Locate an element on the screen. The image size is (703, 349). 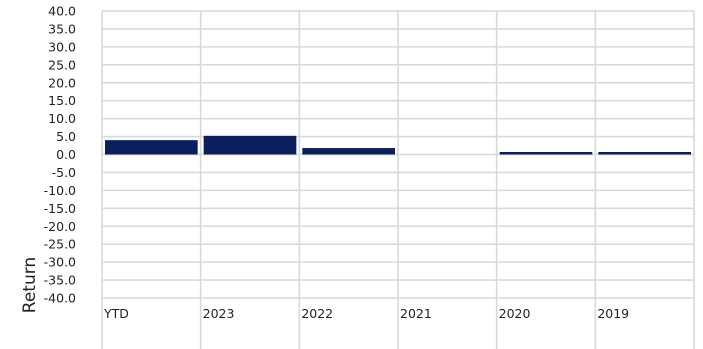
bar-2019 is located at coordinates (644, 153).